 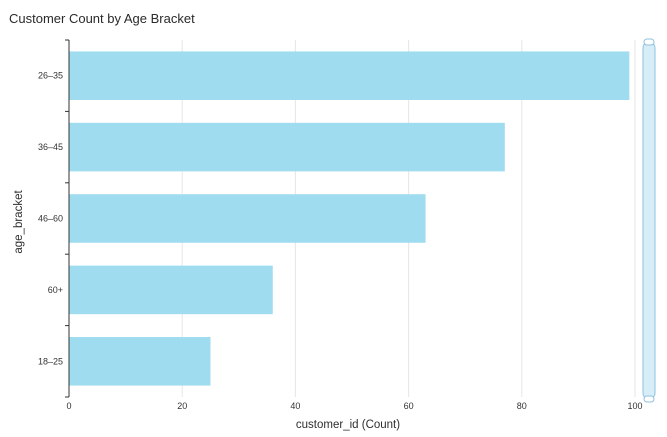 I want to click on y-tick-label: 36–45, so click(x=50, y=147).